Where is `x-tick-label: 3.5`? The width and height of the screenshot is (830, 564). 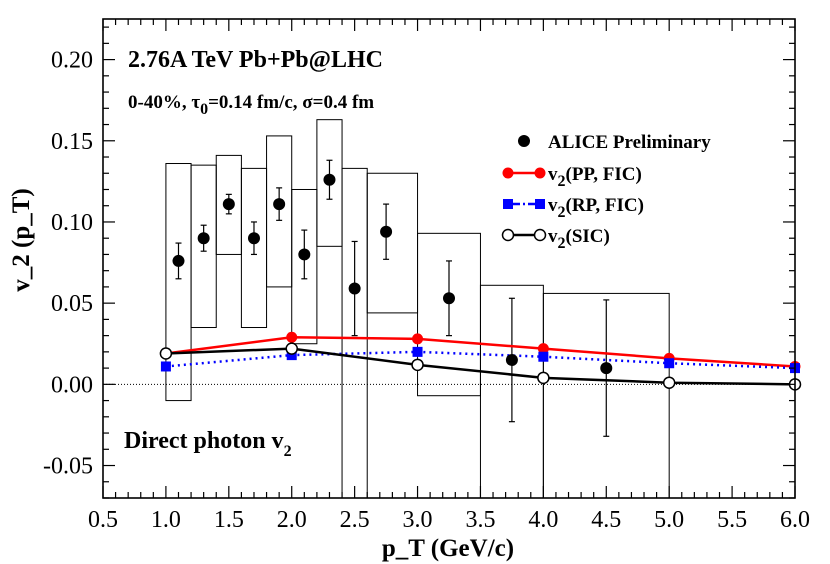 x-tick-label: 3.5 is located at coordinates (480, 520).